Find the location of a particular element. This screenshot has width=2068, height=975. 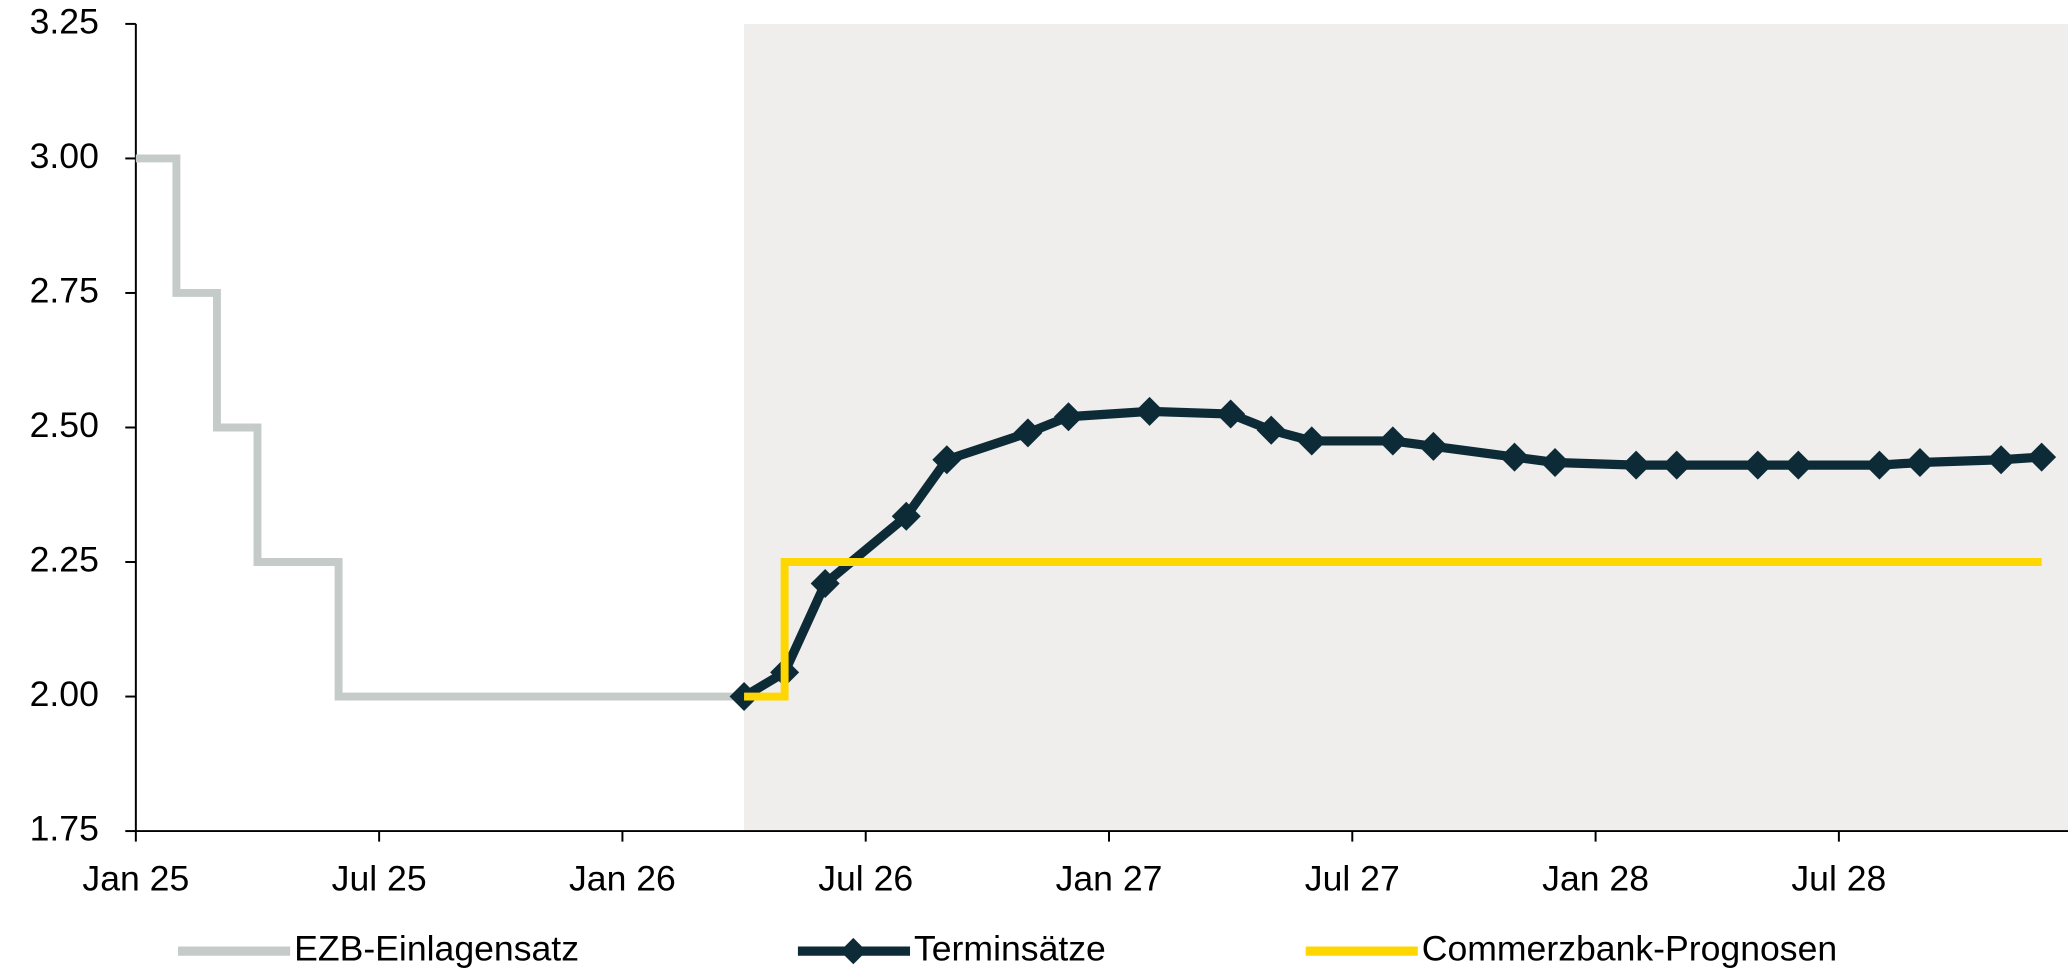

y-tick-label: 3.25 is located at coordinates (64, 21).